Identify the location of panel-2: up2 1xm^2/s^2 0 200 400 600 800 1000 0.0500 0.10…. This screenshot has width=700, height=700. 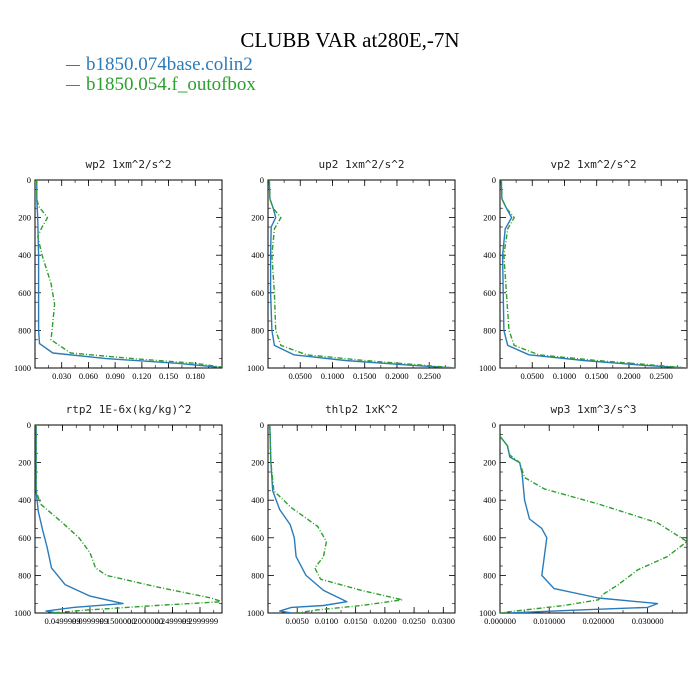
(351, 269).